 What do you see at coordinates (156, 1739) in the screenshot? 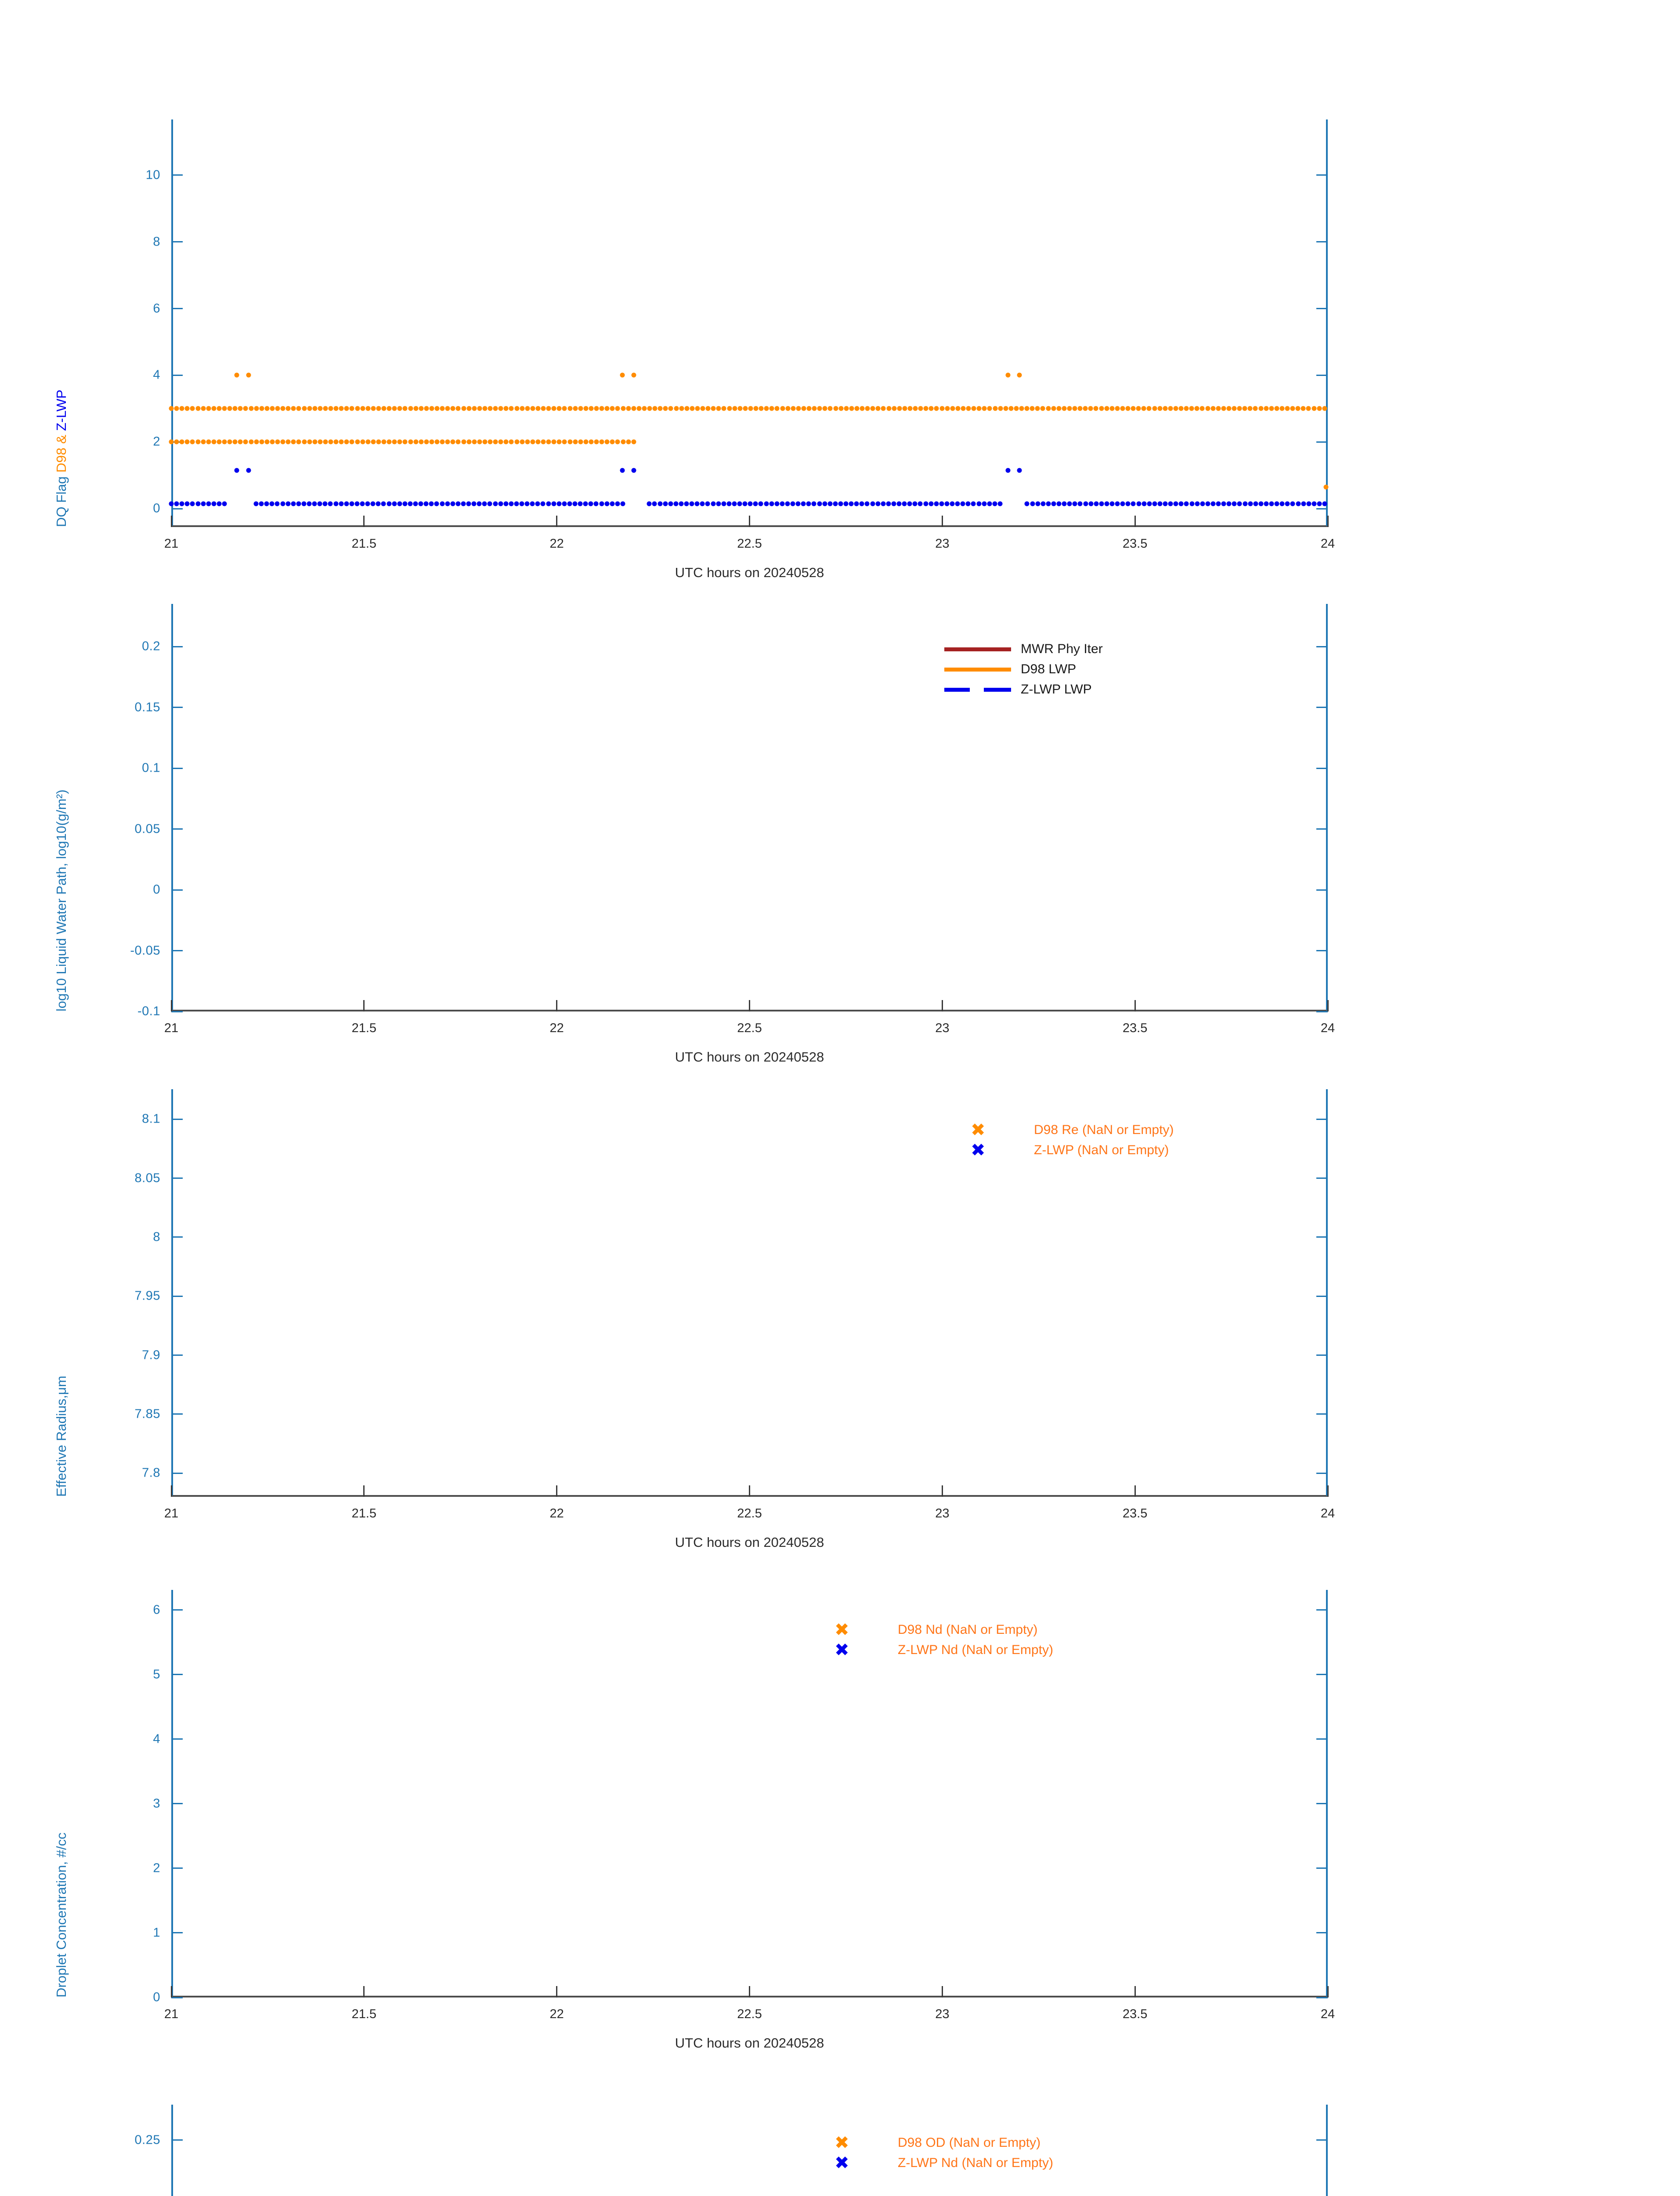
I see `y-tick-label: 4` at bounding box center [156, 1739].